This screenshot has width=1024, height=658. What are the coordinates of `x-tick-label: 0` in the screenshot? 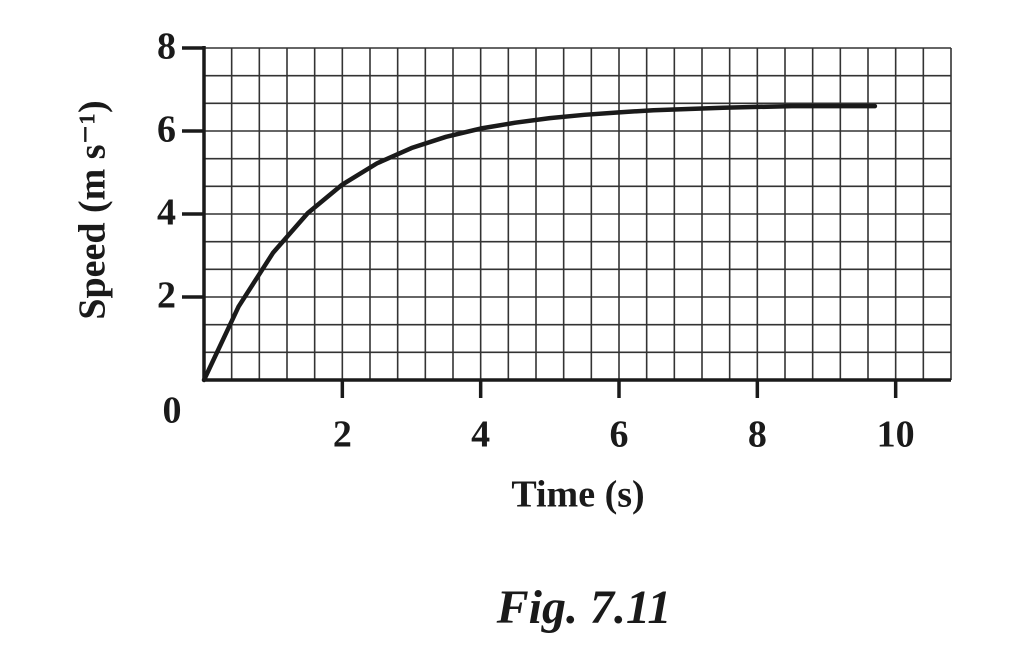 It's located at (172, 411).